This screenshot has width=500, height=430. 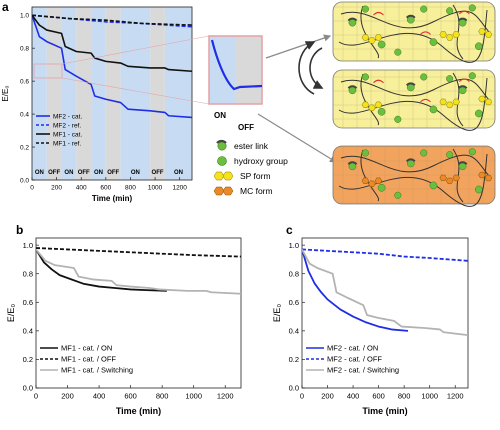 What do you see at coordinates (32, 188) in the screenshot?
I see `x-tick-label: 0` at bounding box center [32, 188].